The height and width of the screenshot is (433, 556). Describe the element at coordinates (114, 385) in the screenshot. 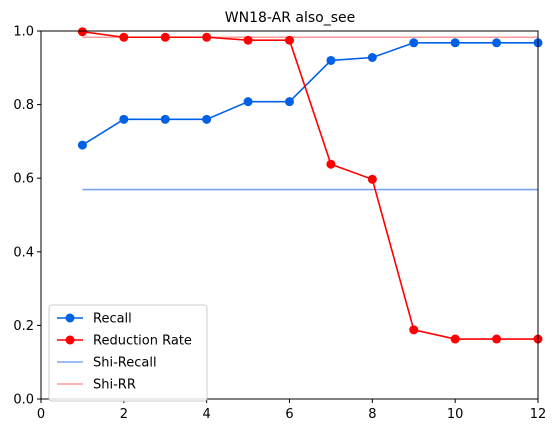

I see `legend-label-shi-rr: Shi-RR` at that location.